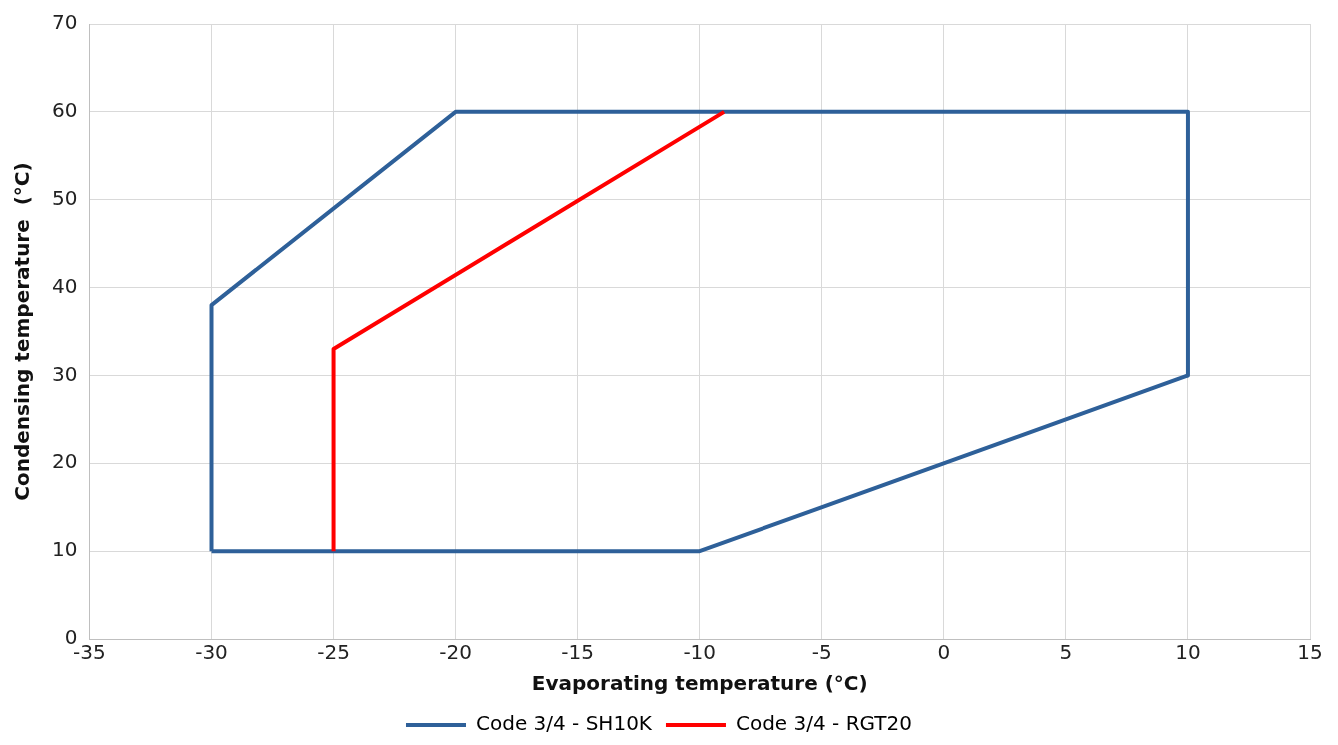  What do you see at coordinates (944, 652) in the screenshot?
I see `x-tick-label: 0` at bounding box center [944, 652].